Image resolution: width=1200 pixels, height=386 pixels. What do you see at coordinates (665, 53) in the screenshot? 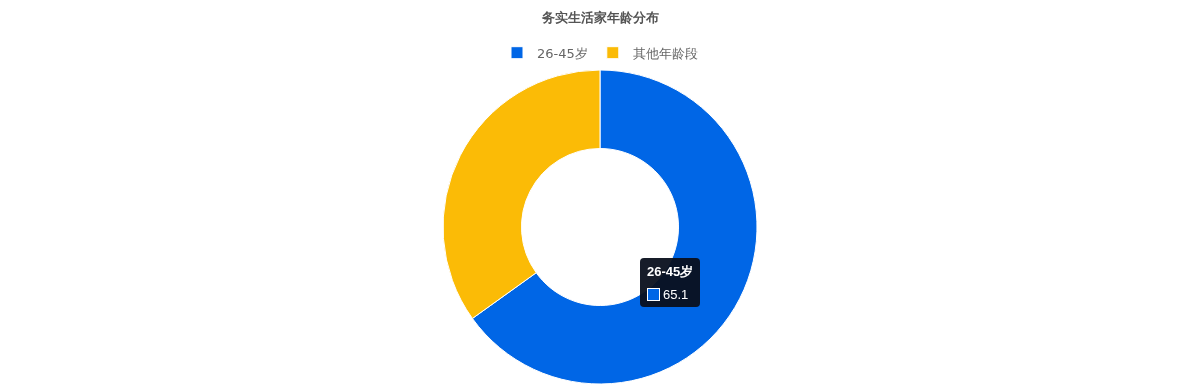
I see `legend-label: 其他年龄段` at bounding box center [665, 53].